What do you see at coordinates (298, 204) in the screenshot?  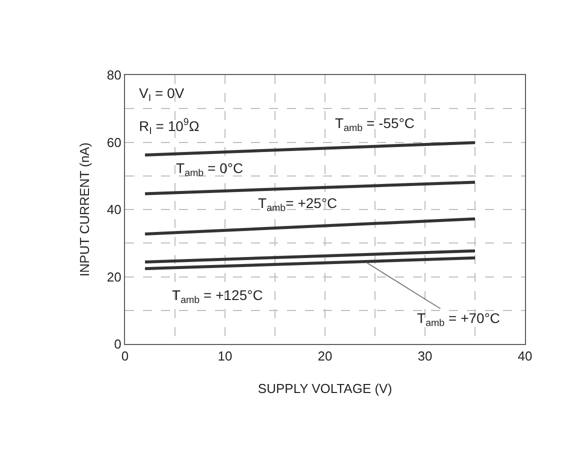 I see `annotation: T$_{amb}$= +25°C` at bounding box center [298, 204].